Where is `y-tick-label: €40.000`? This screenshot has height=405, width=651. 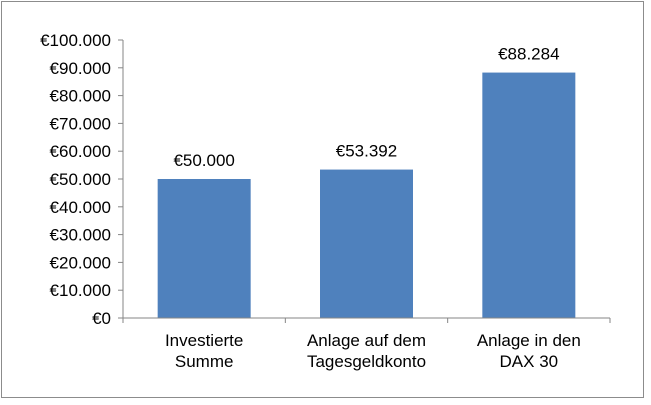
y-tick-label: €40.000 is located at coordinates (80, 207).